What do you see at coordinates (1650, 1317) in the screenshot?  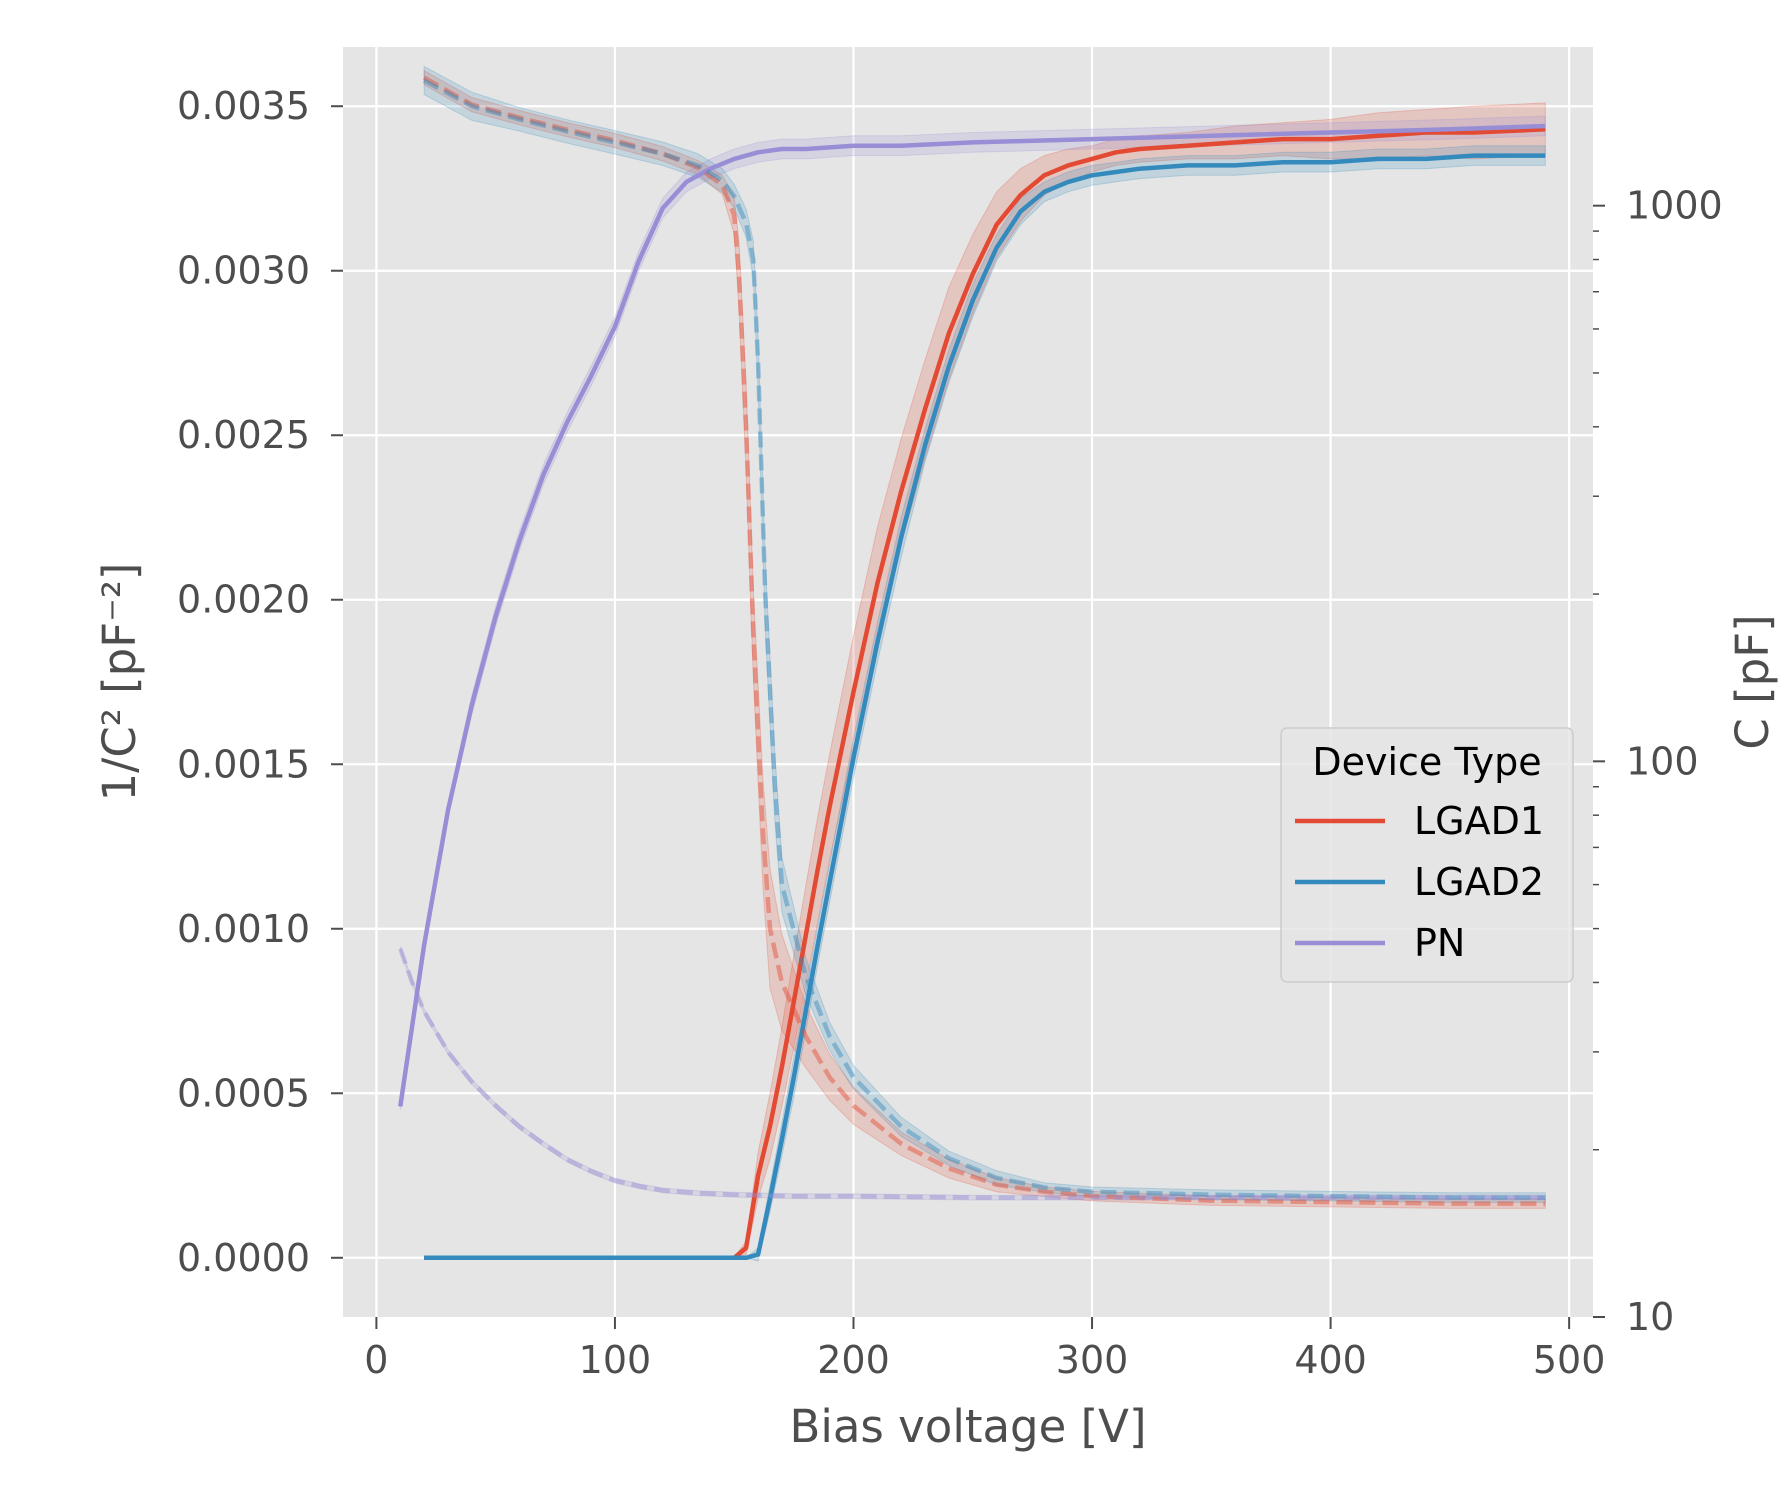 I see `y-right-tick-label: 10` at bounding box center [1650, 1317].